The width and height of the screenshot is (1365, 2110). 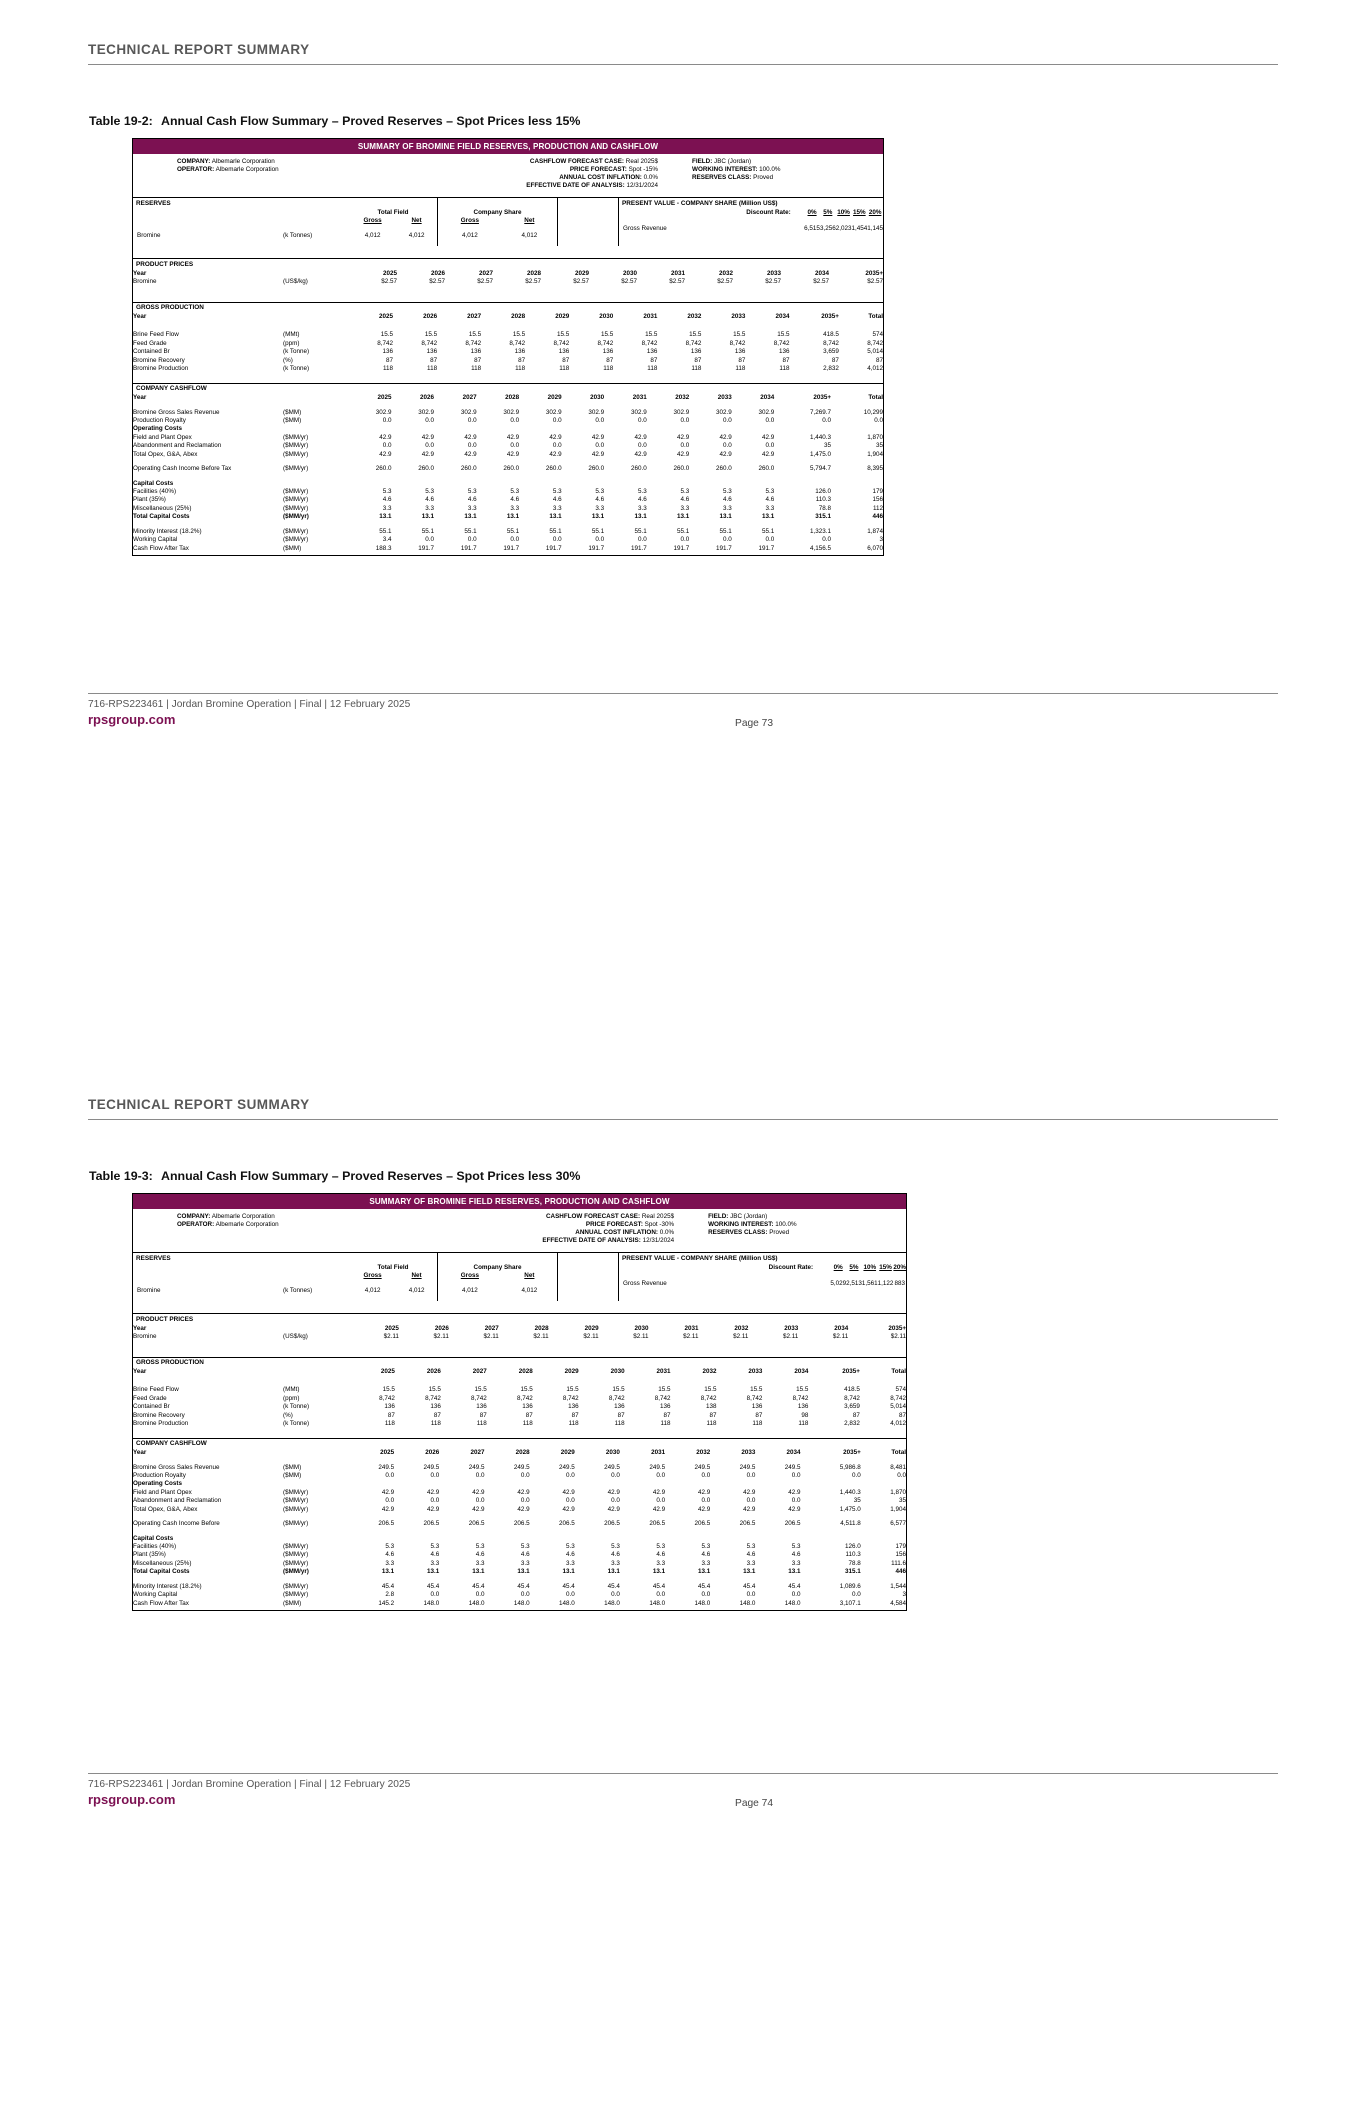 What do you see at coordinates (468, 469) in the screenshot?
I see `cc-r6-v2: 260.0` at bounding box center [468, 469].